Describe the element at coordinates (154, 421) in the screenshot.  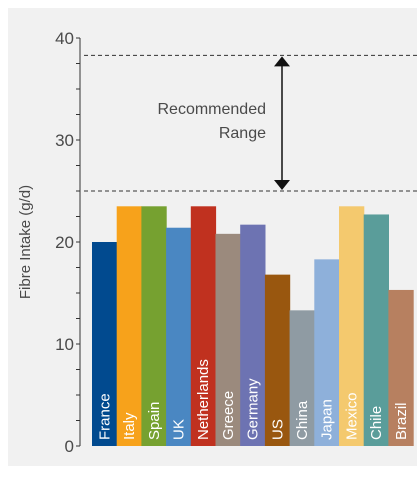
I see `bar-label-spain: Spain` at that location.